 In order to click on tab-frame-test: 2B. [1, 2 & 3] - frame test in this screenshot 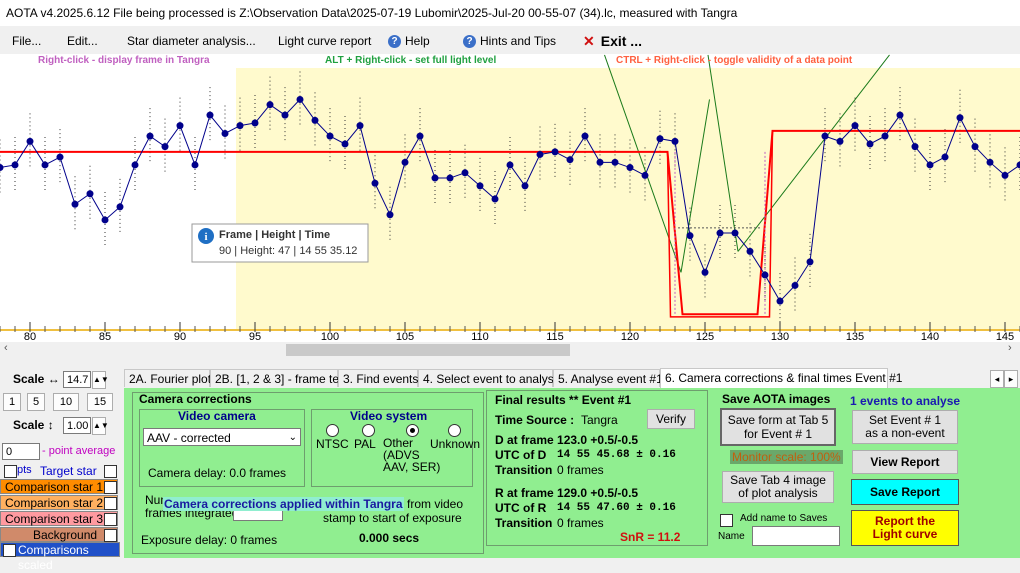, I will do `click(274, 378)`.